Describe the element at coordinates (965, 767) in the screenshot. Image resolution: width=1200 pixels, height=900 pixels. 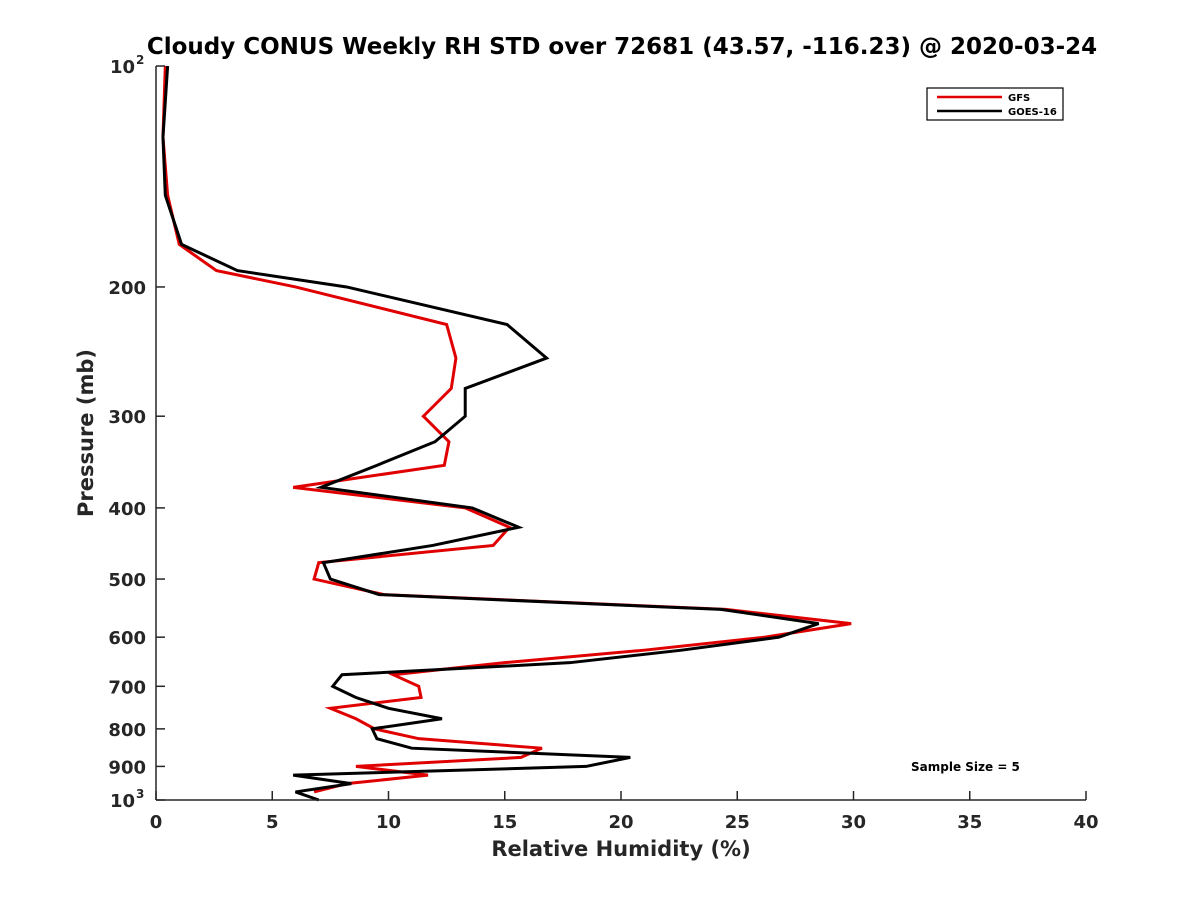
I see `sample-size-annotation: Sample Size = 5` at that location.